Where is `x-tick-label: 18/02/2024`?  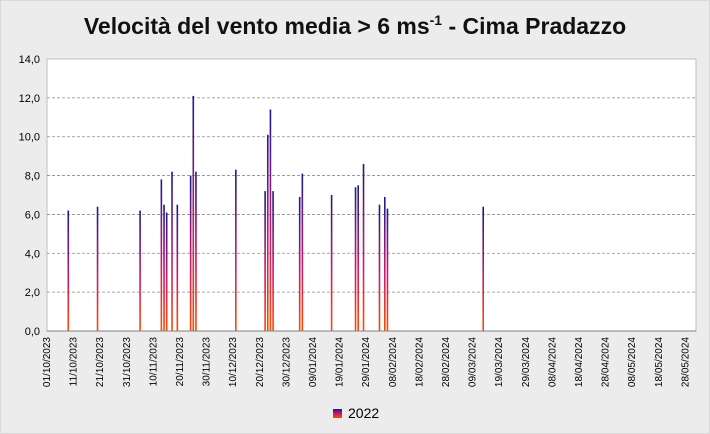
x-tick-label: 18/02/2024 is located at coordinates (419, 362).